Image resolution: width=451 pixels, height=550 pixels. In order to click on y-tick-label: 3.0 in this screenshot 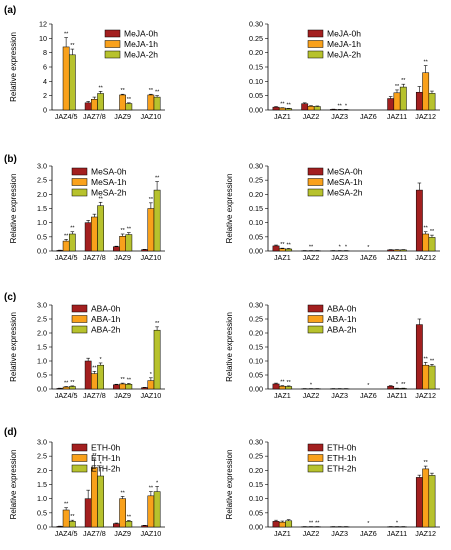, I will do `click(42, 305)`.